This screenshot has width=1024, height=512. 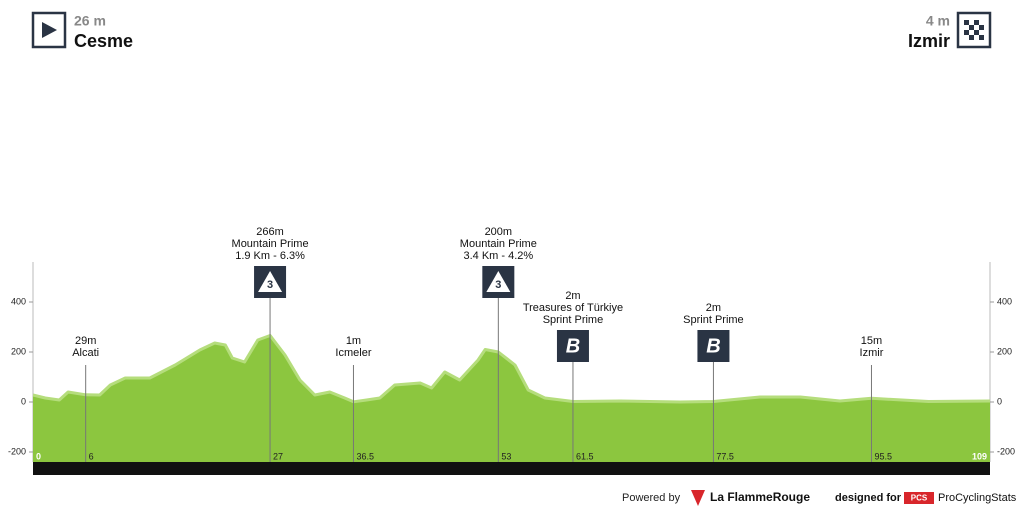 I want to click on start-icon, so click(x=49, y=30).